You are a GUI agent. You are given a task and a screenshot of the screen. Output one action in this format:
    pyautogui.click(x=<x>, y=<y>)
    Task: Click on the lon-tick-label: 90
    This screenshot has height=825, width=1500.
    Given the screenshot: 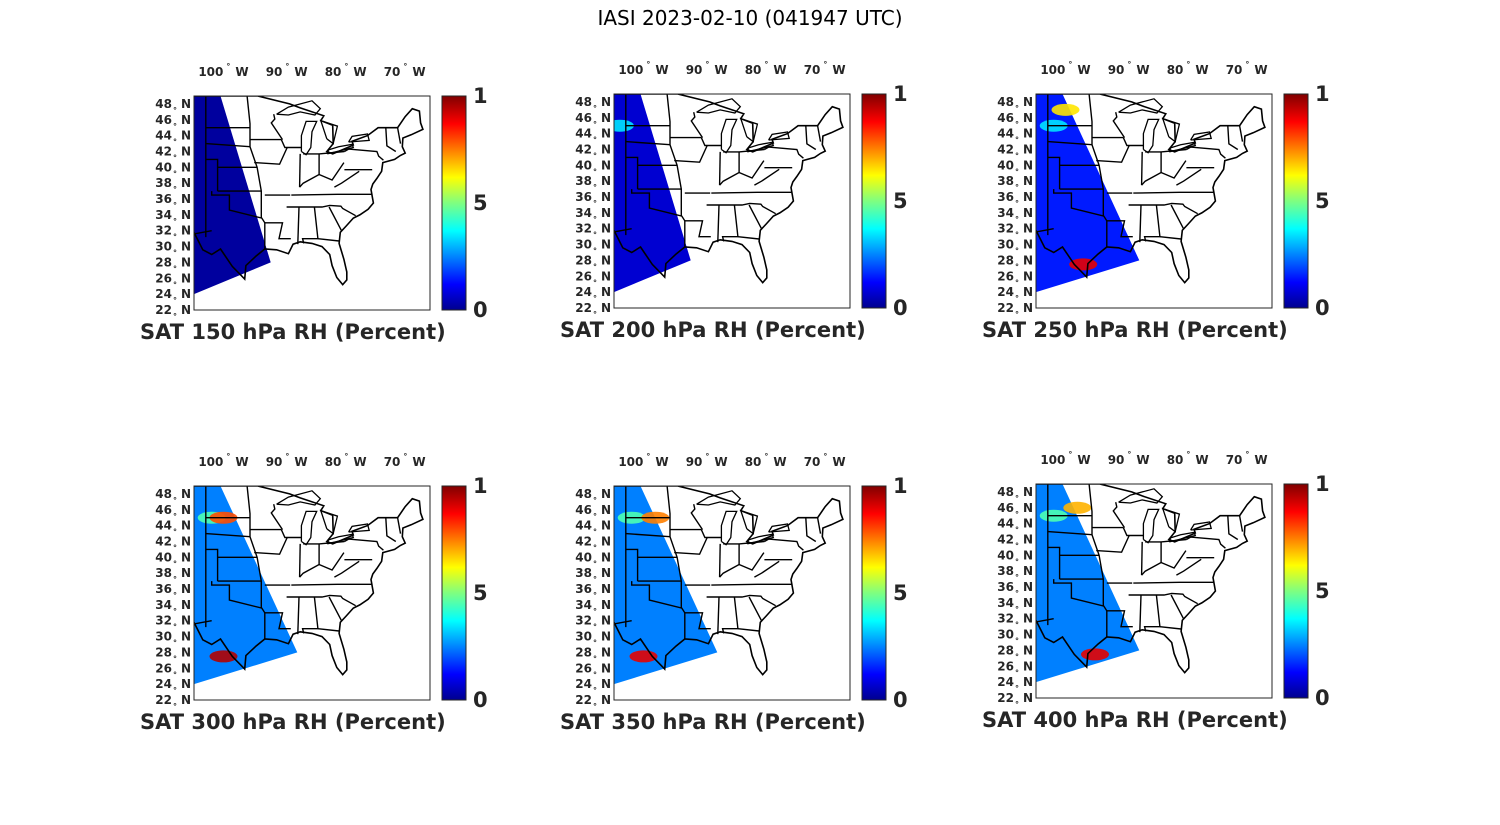 What is the action you would take?
    pyautogui.click(x=694, y=70)
    